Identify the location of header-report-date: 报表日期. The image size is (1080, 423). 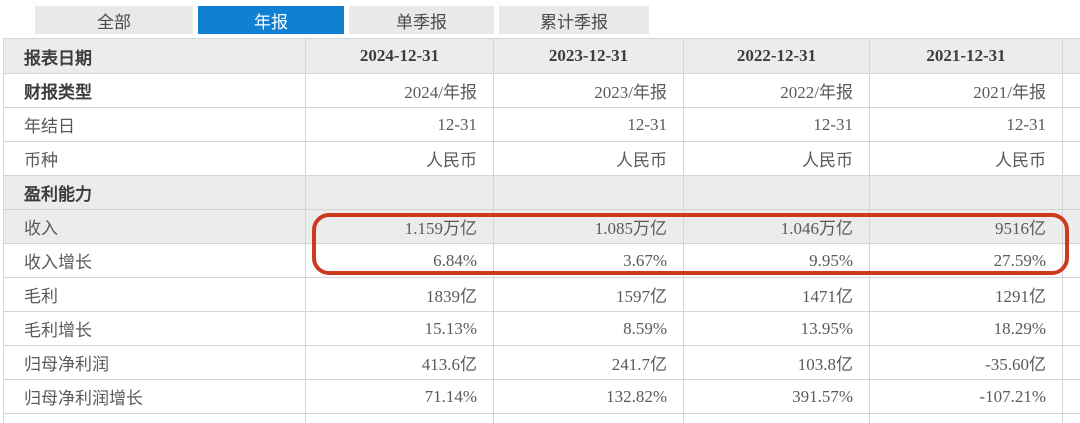
(154, 56).